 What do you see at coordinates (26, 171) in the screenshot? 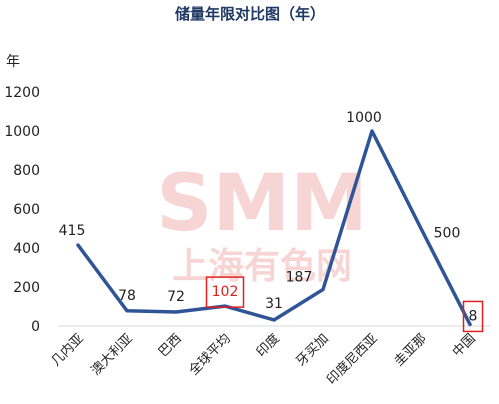
I see `y-tick-label: 800` at bounding box center [26, 171].